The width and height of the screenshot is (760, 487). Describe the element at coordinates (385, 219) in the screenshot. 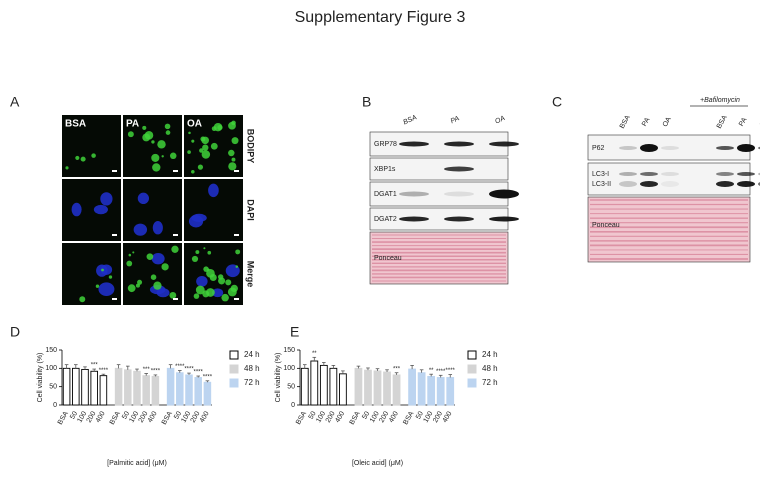

I see `blot-label: DGAT2` at that location.